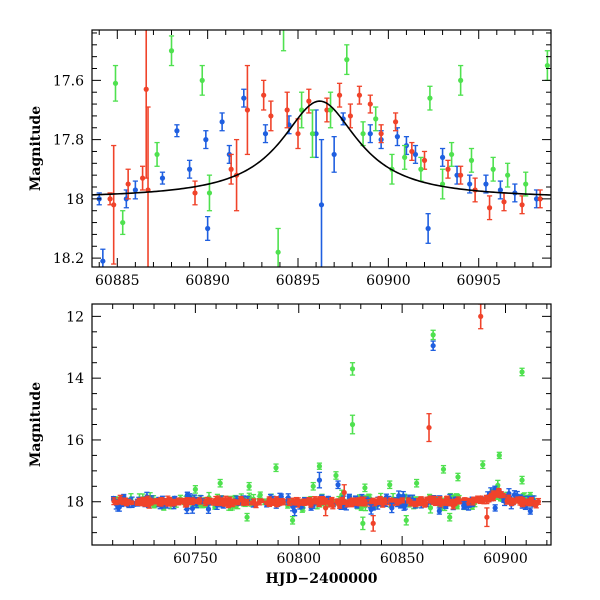 This screenshot has width=600, height=600. Describe the element at coordinates (505, 559) in the screenshot. I see `x-tick-label: 60900` at that location.